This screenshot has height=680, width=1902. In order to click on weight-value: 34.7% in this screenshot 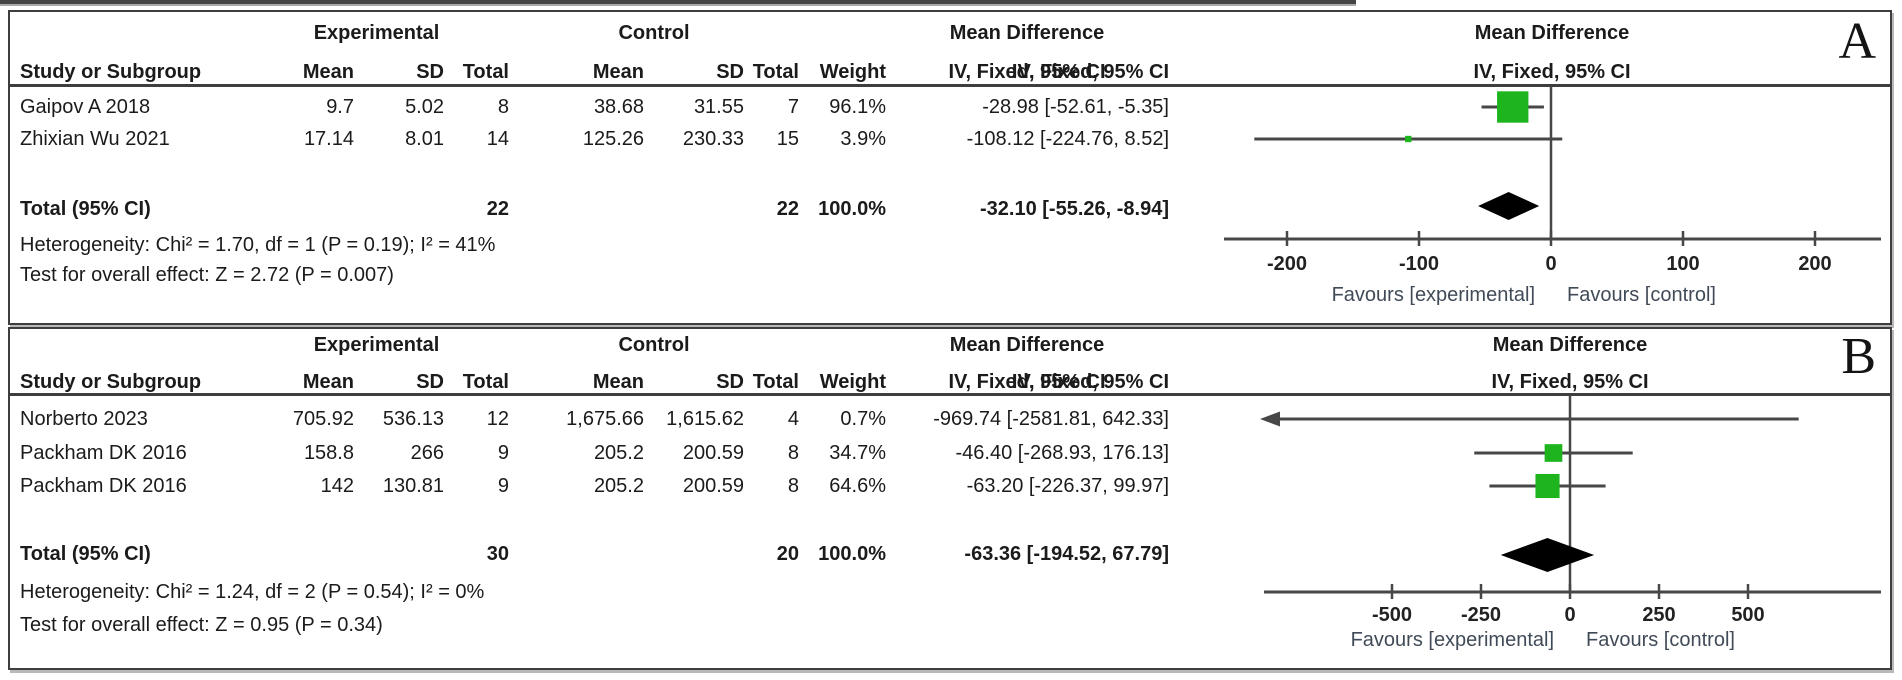, I will do `click(857, 453)`.